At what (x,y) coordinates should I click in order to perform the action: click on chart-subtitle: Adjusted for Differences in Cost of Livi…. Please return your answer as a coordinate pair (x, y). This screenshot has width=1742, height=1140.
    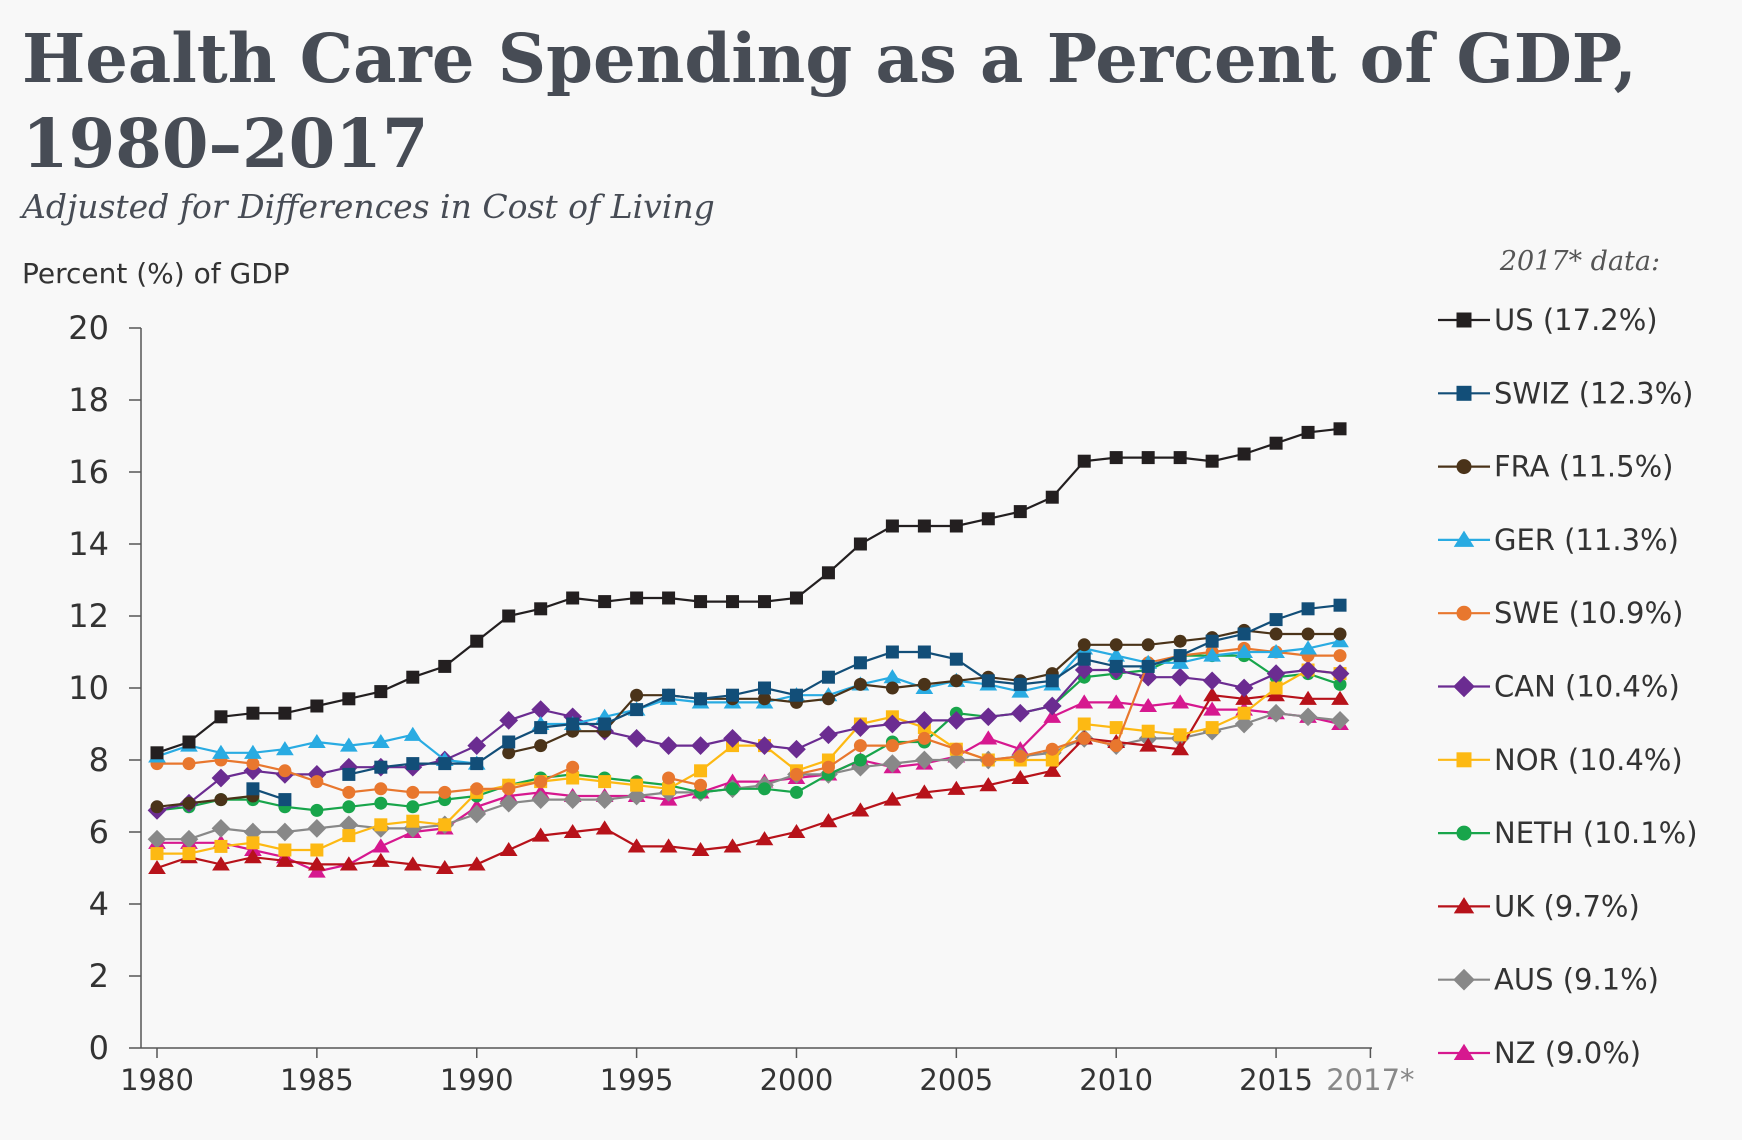
    Looking at the image, I should click on (367, 206).